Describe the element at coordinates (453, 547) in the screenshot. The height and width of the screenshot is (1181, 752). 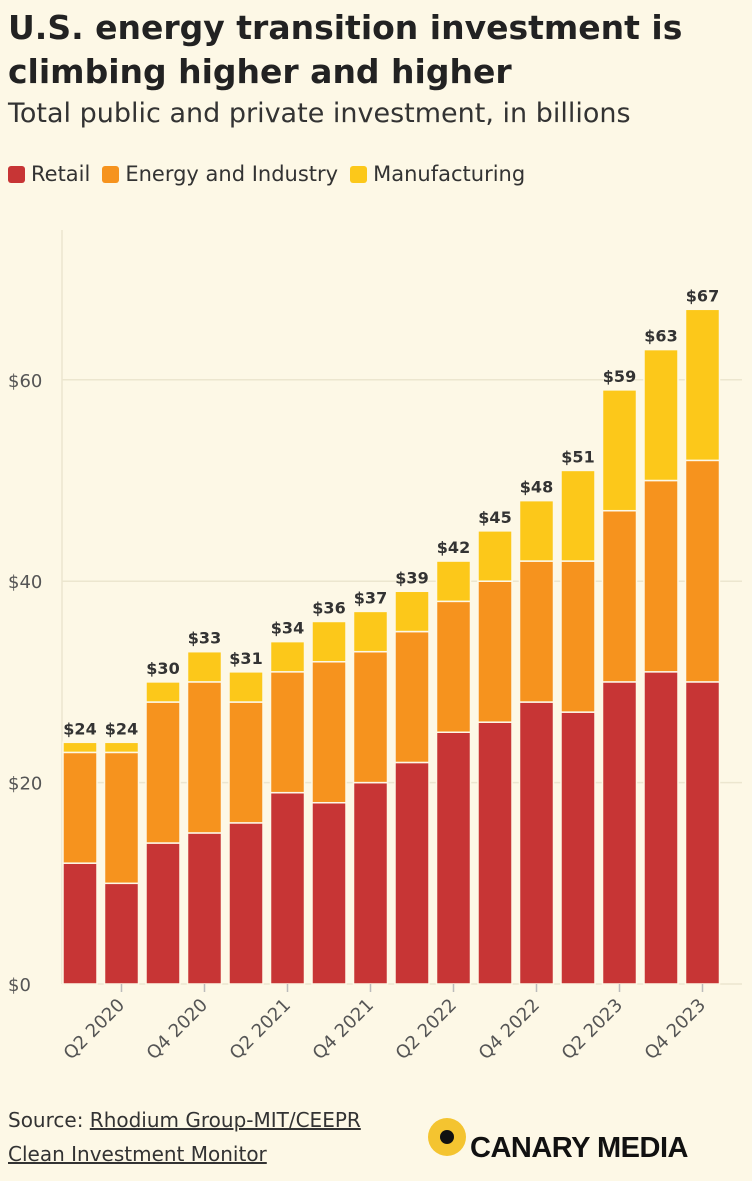
I see `bar-total-label: $42` at that location.